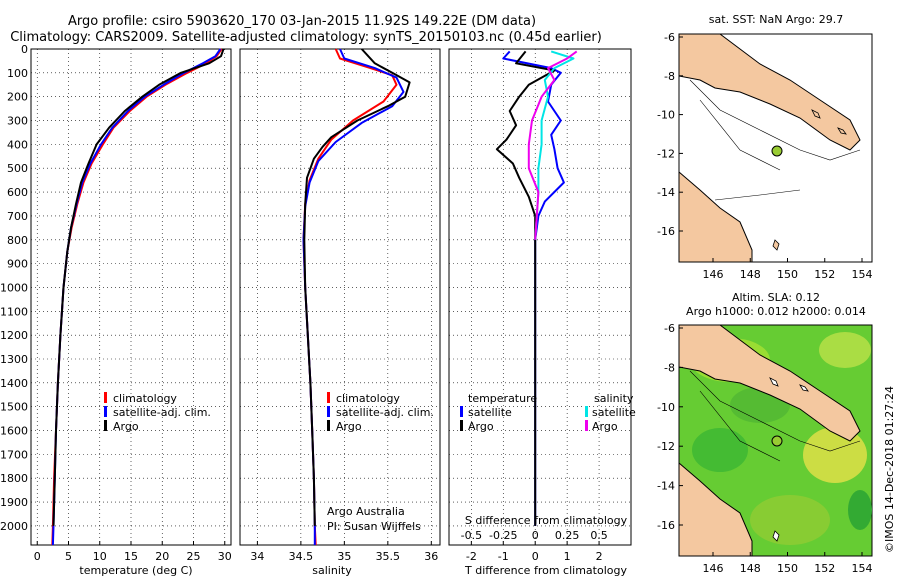 The width and height of the screenshot is (900, 580). I want to click on sla-map-ticks: 146 148 150 152 154 -6 -8 -10 -12 -14 -16, so click(764, 448).